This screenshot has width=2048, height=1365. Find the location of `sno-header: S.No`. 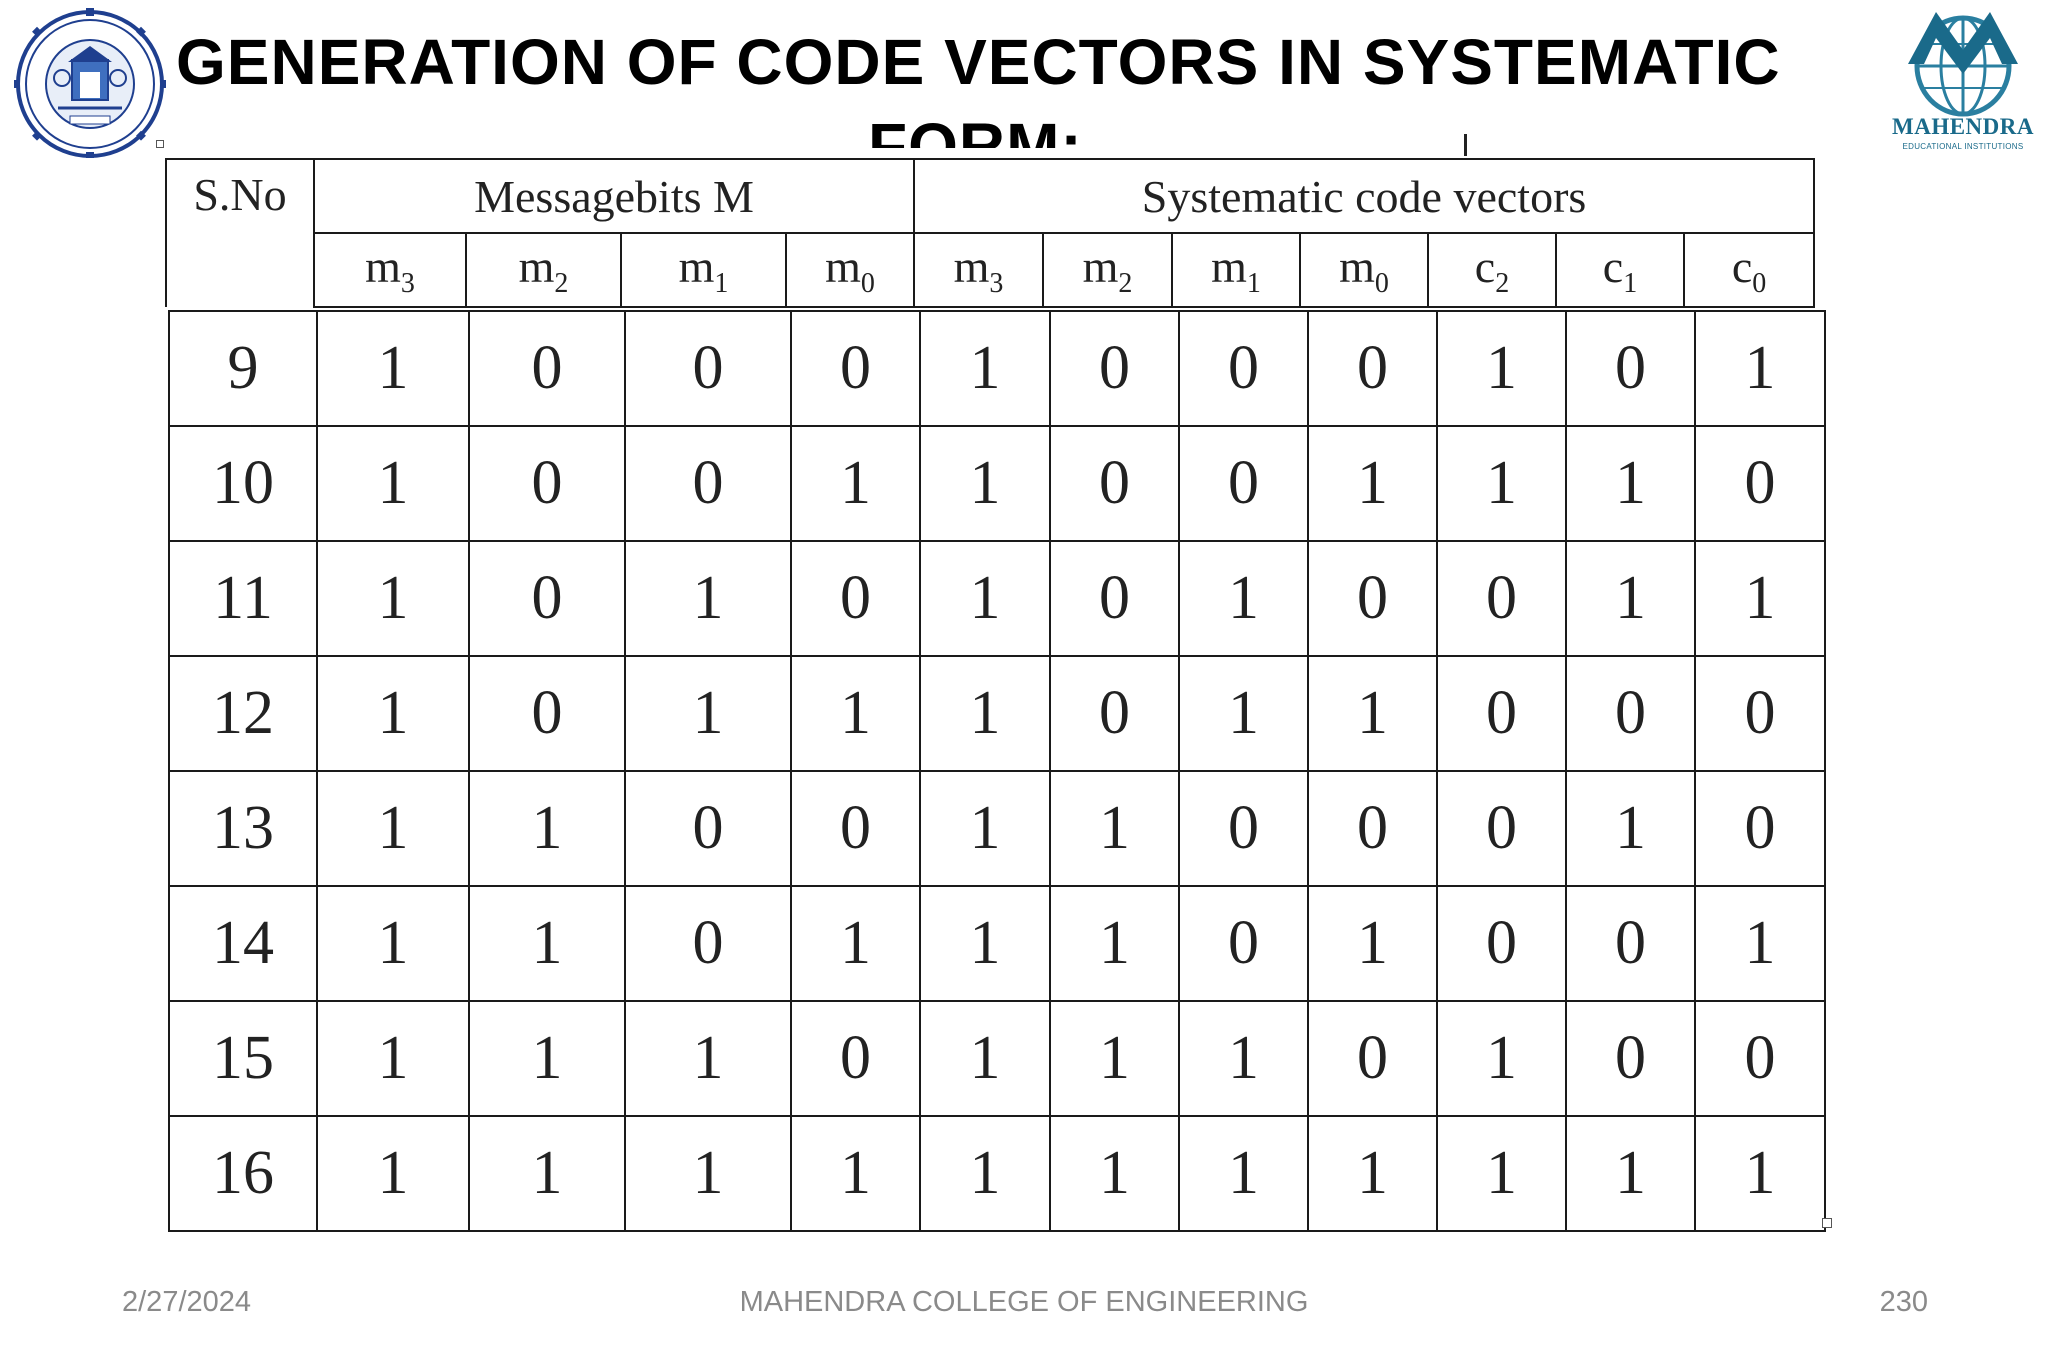

sno-header: S.No is located at coordinates (240, 232).